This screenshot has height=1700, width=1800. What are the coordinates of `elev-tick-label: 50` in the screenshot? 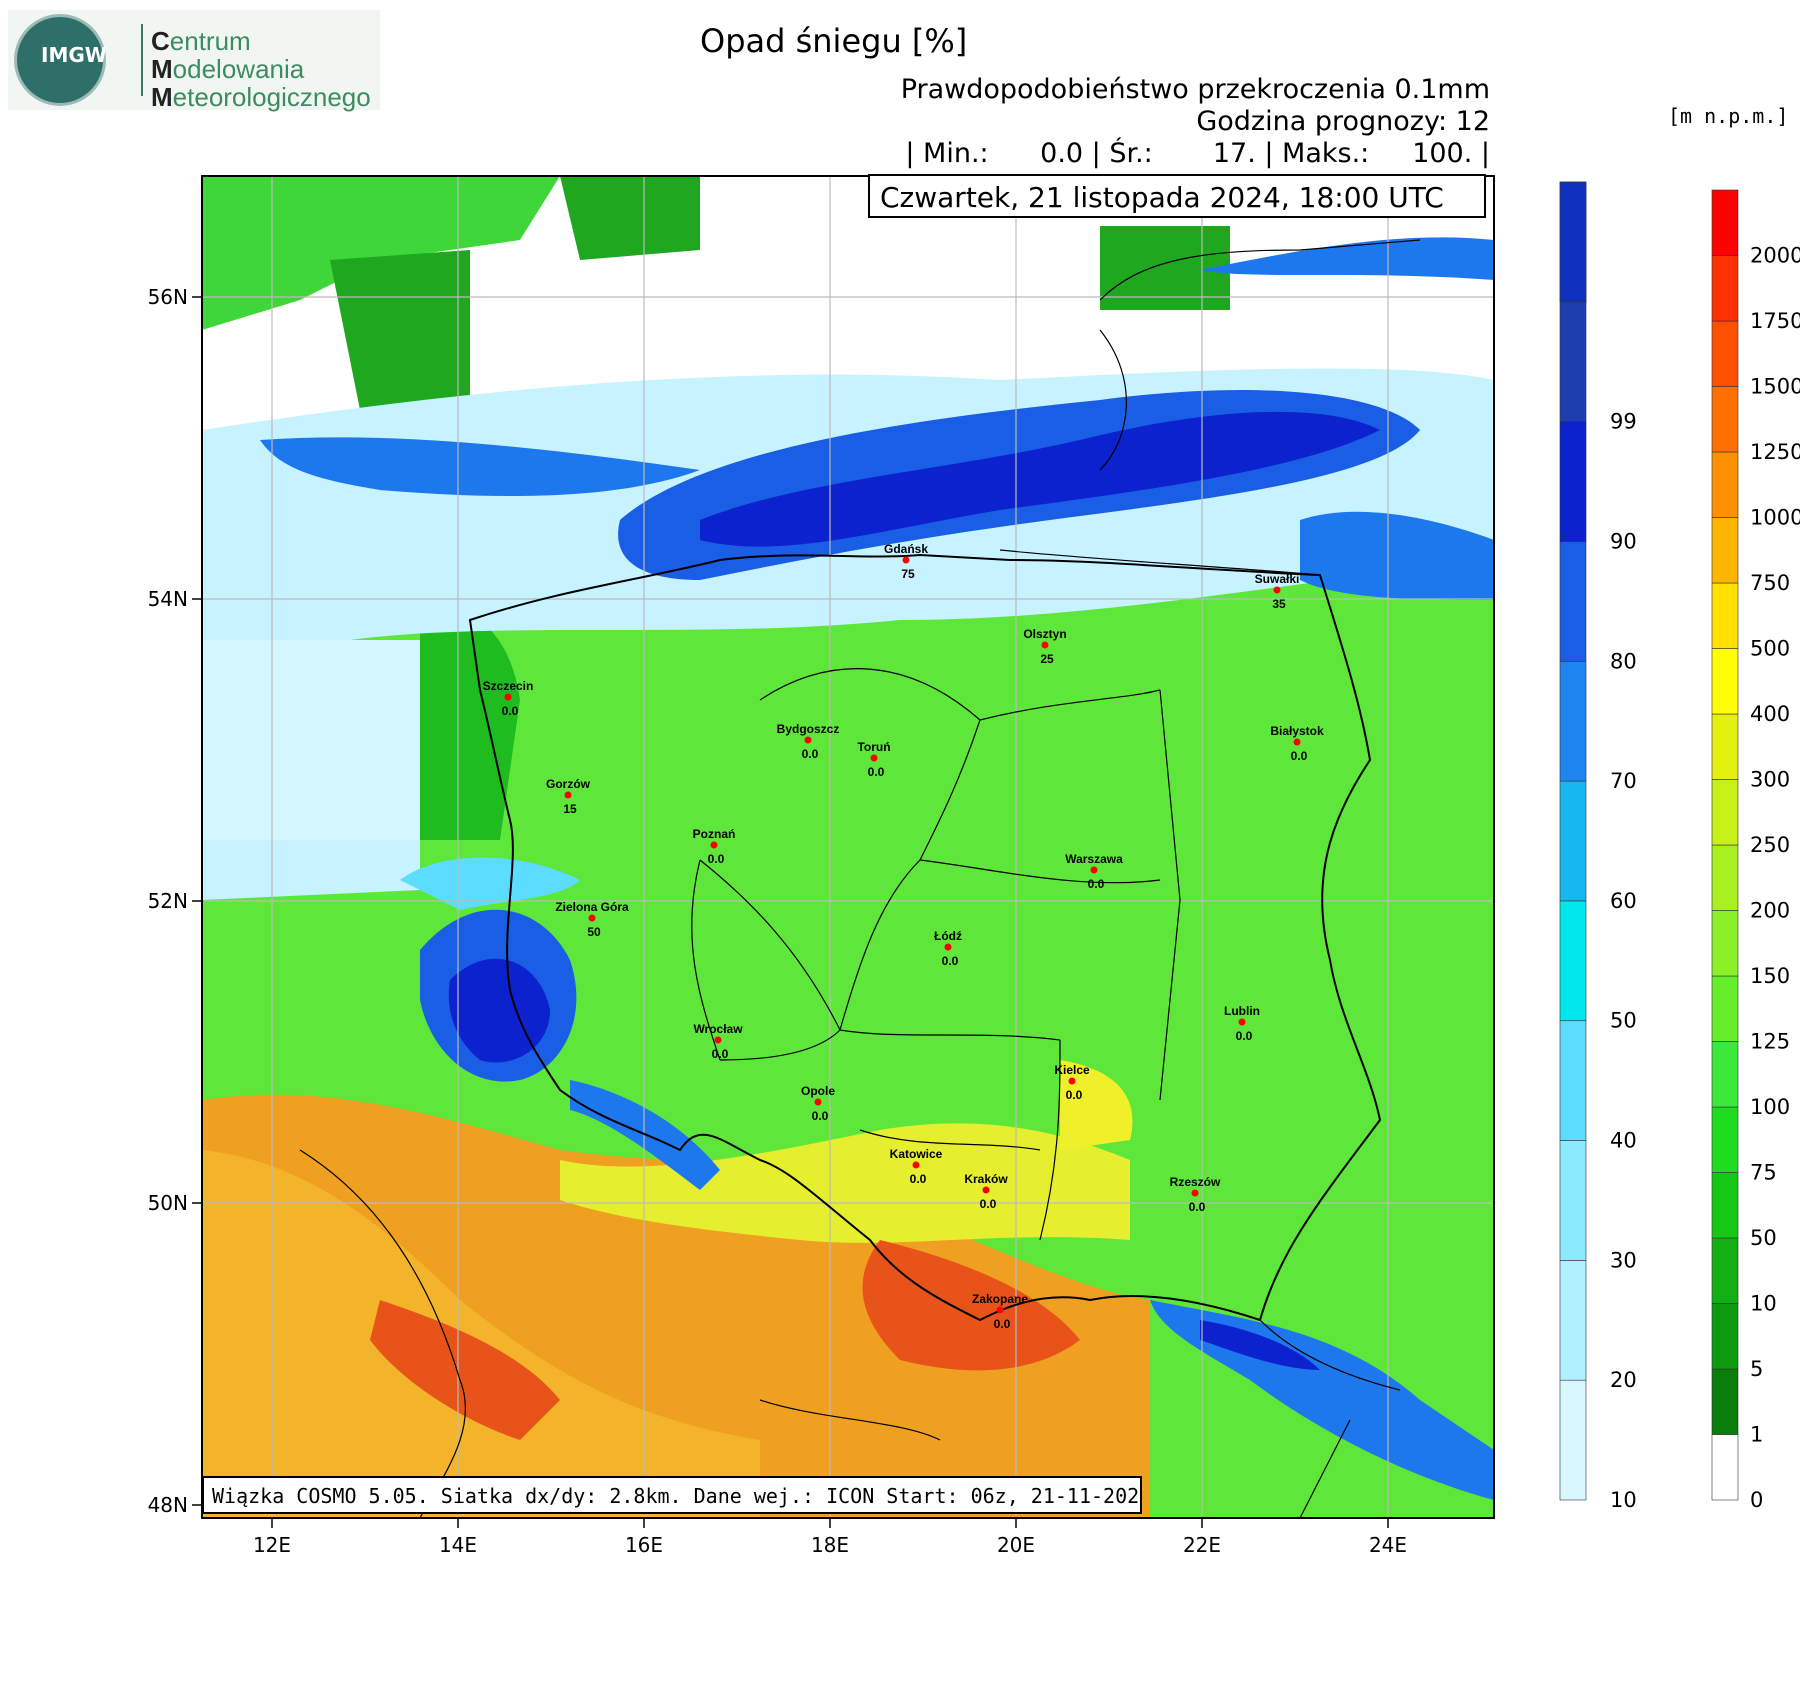 It's located at (1763, 1238).